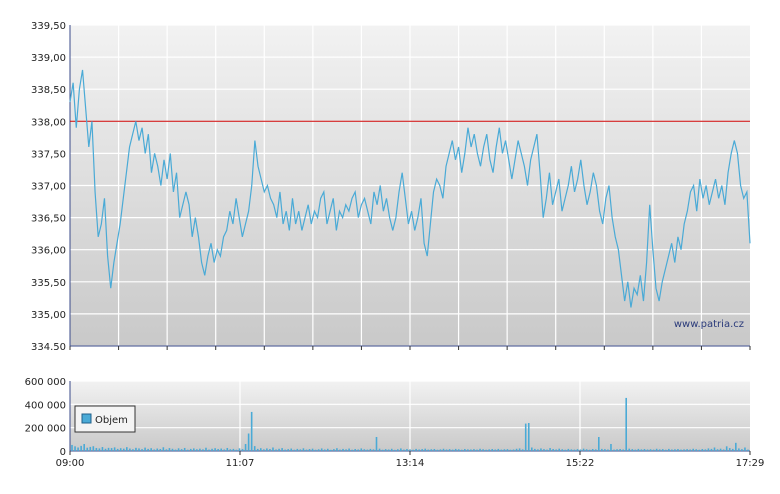 Image resolution: width=780 pixels, height=494 pixels. What do you see at coordinates (48, 187) in the screenshot?
I see `price-tick-label: 337,00` at bounding box center [48, 187].